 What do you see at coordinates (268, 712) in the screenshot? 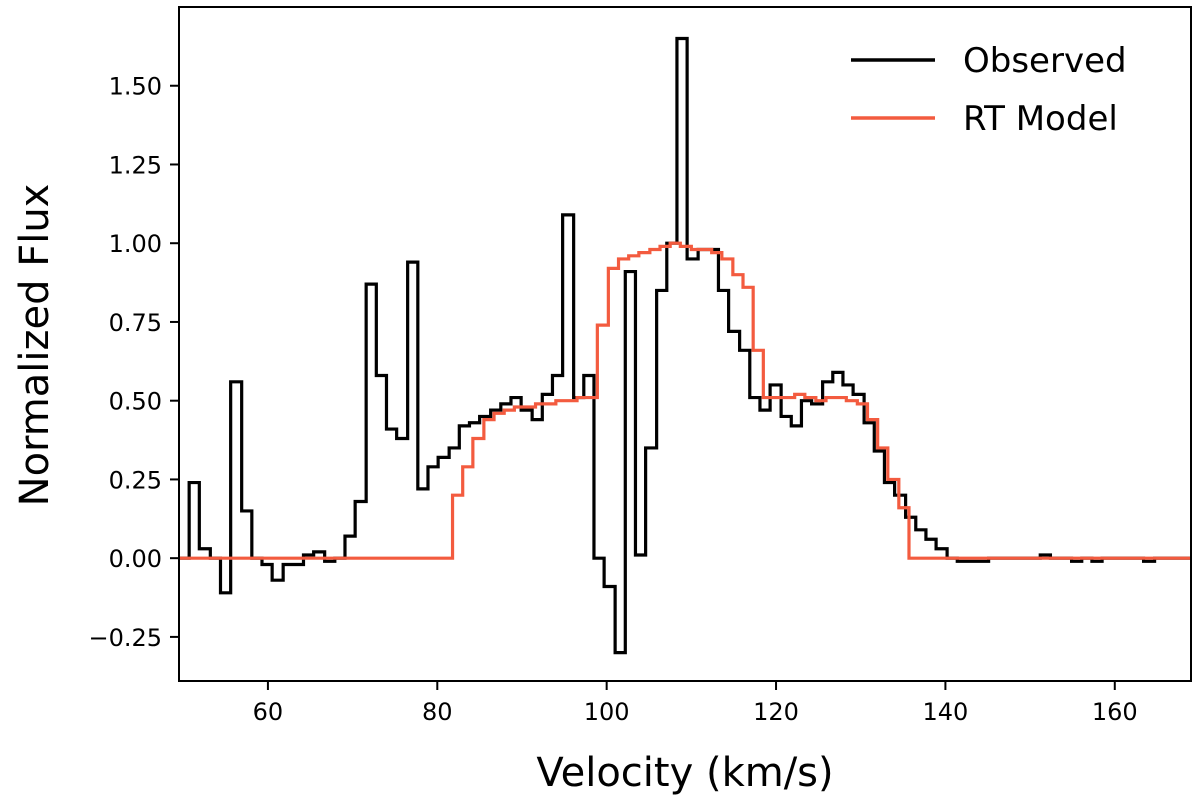
I see `x-tick-label-60: 60` at bounding box center [268, 712].